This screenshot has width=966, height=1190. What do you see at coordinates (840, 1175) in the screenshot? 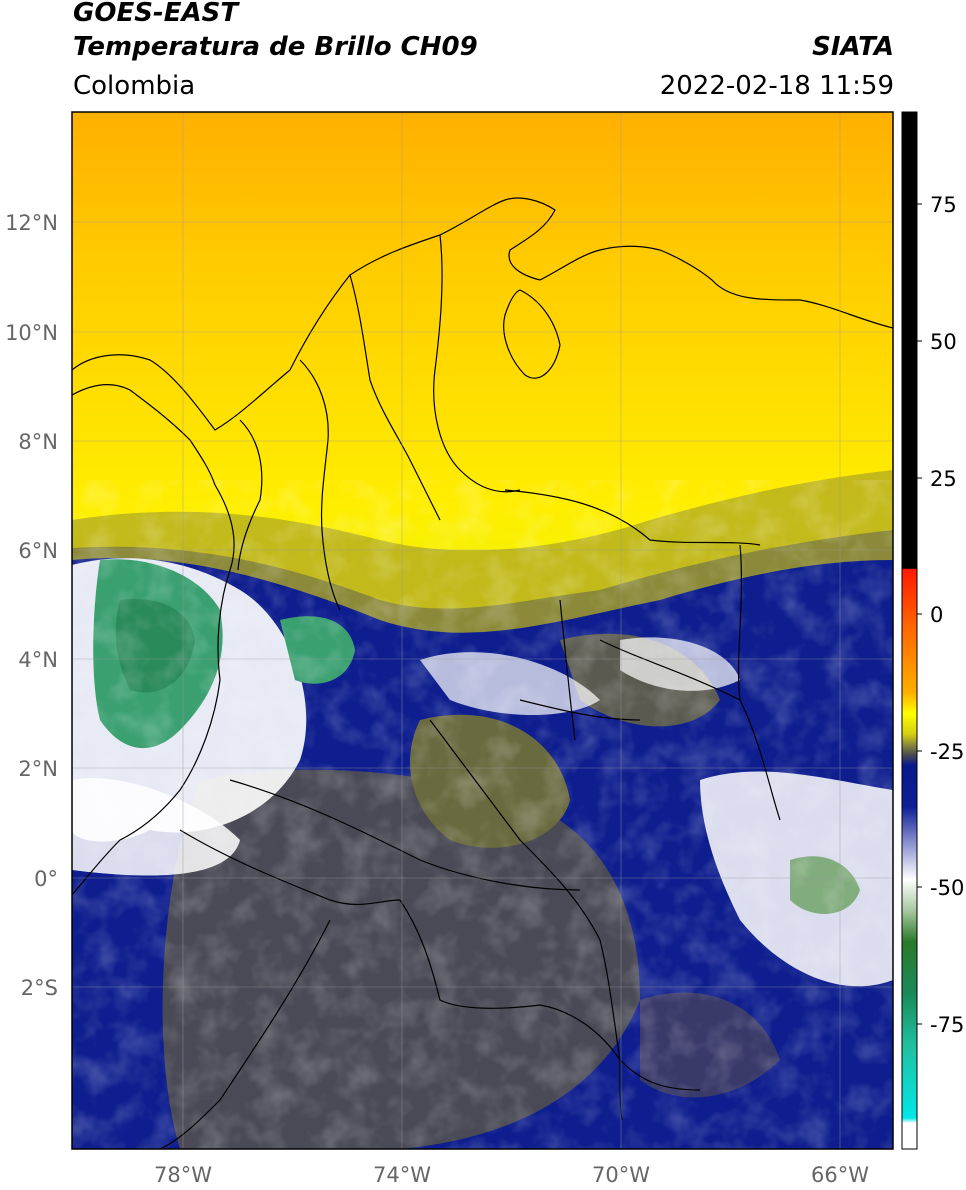
I see `lon-label: 66°W` at bounding box center [840, 1175].